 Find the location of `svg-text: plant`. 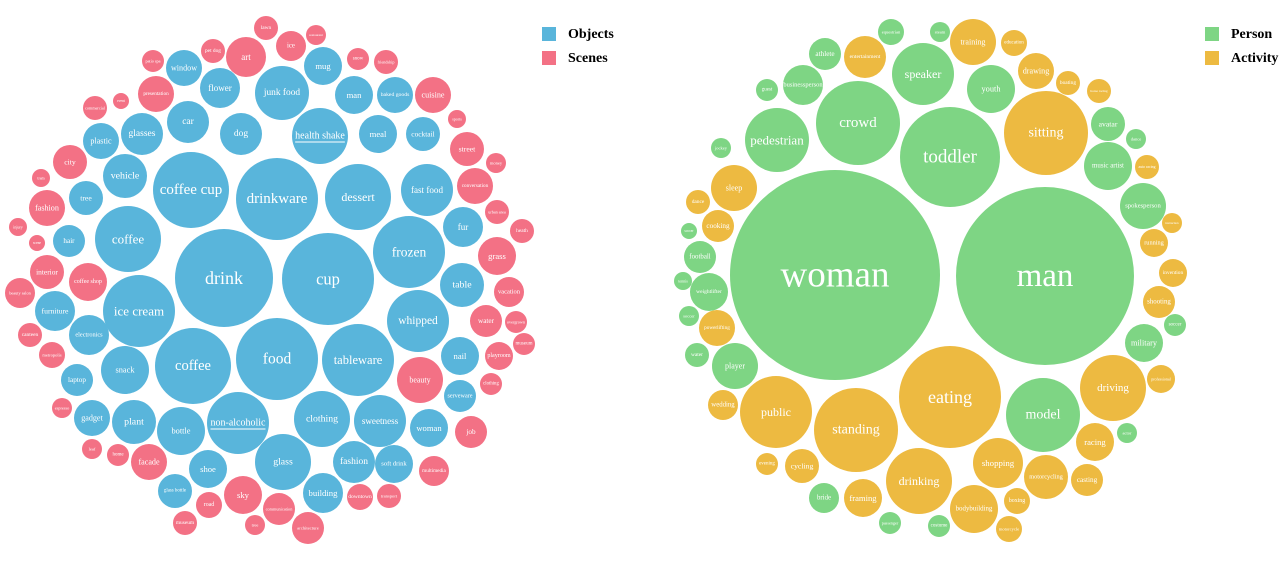

svg-text: plant is located at coordinates (134, 422).